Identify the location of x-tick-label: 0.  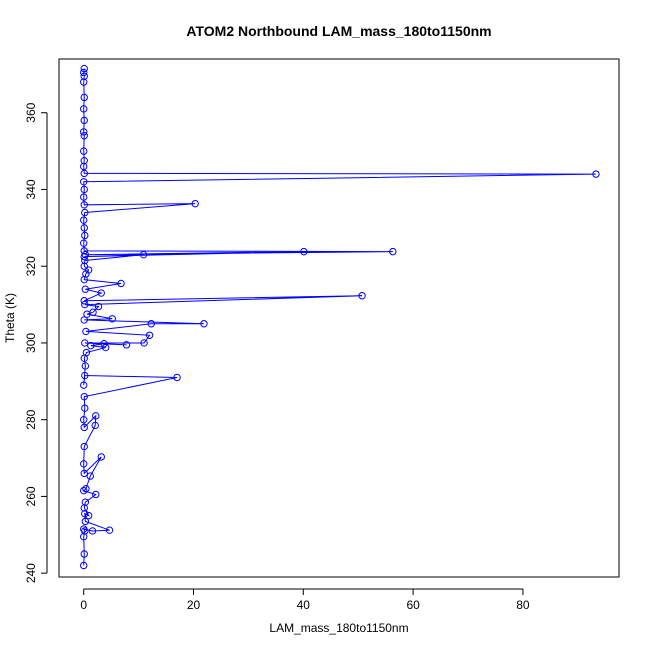
(83, 605).